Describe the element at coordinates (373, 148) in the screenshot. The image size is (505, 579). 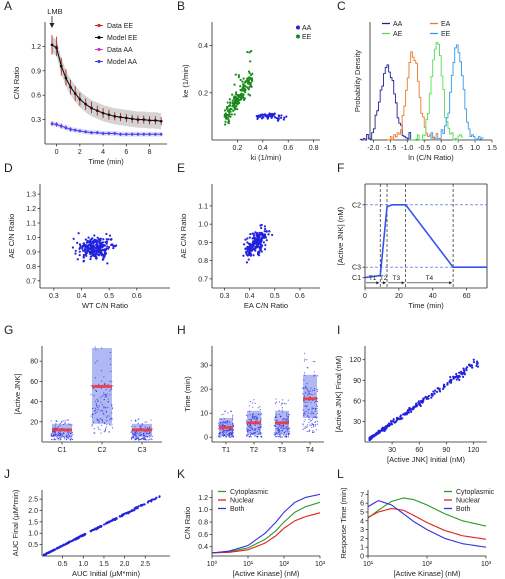
I see `x-tick-label: -2.0` at that location.